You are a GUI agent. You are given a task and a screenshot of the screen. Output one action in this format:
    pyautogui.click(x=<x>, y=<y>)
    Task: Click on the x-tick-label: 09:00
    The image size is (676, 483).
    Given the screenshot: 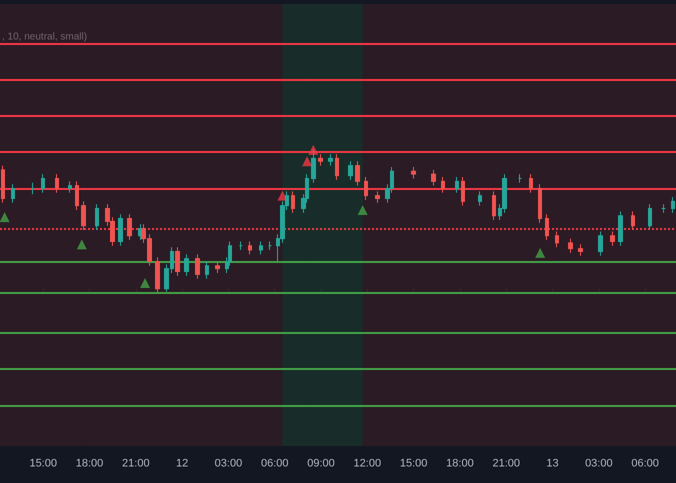 What is the action you would take?
    pyautogui.click(x=321, y=464)
    